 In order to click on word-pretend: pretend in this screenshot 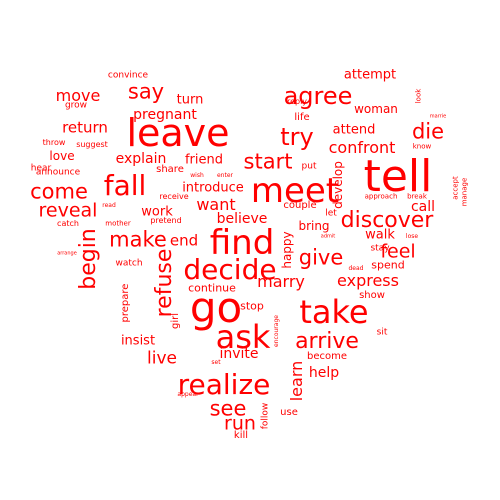, I will do `click(166, 220)`.